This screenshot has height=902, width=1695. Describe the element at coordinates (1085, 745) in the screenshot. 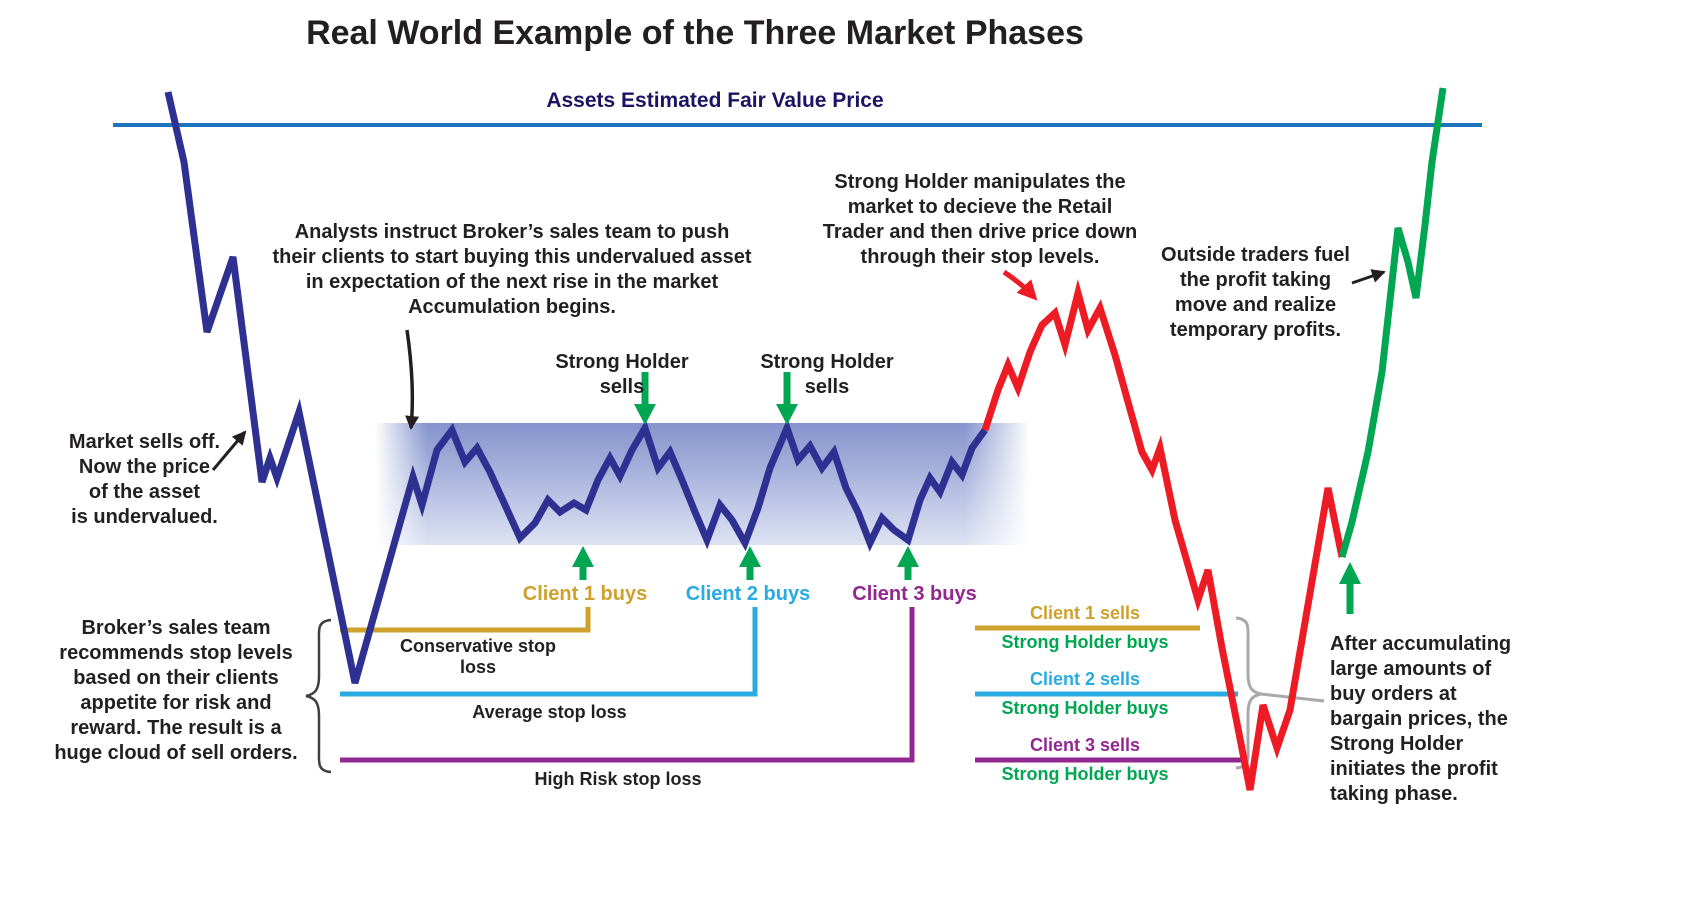

I see `client-3-sells-label: Client 3 sells` at that location.